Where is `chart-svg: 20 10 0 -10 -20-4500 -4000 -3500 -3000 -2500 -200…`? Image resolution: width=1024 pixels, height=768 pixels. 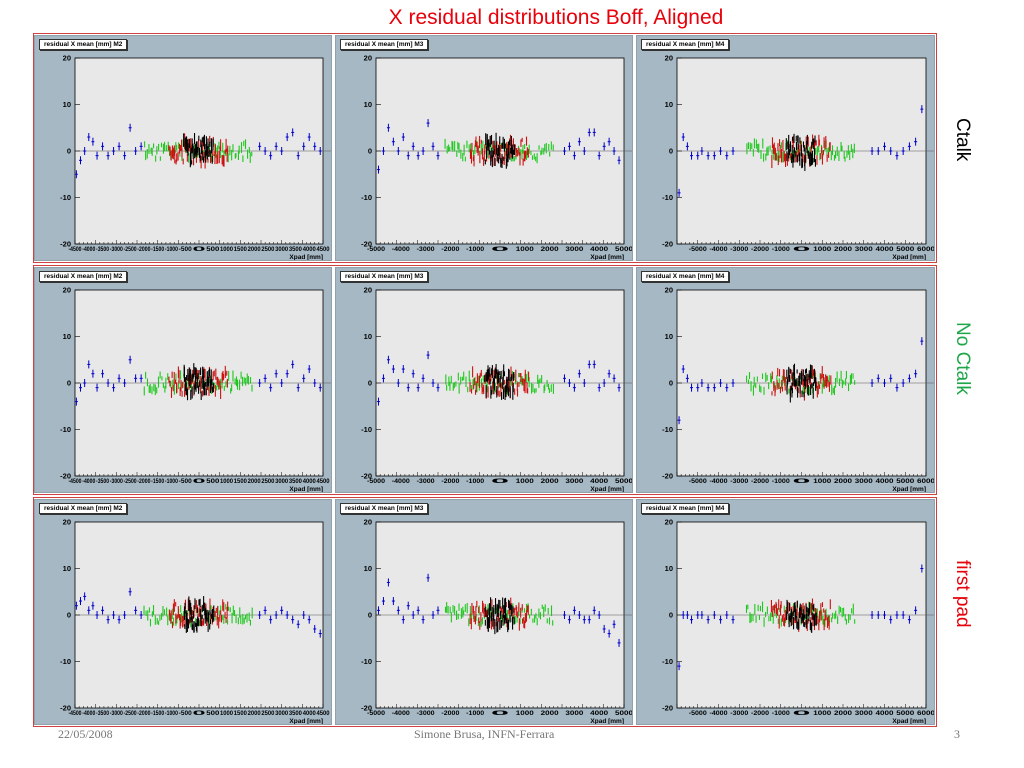 chart-svg: 20 10 0 -10 -20-4500 -4000 -3500 -3000 -2500 -200… is located at coordinates (195, 389).